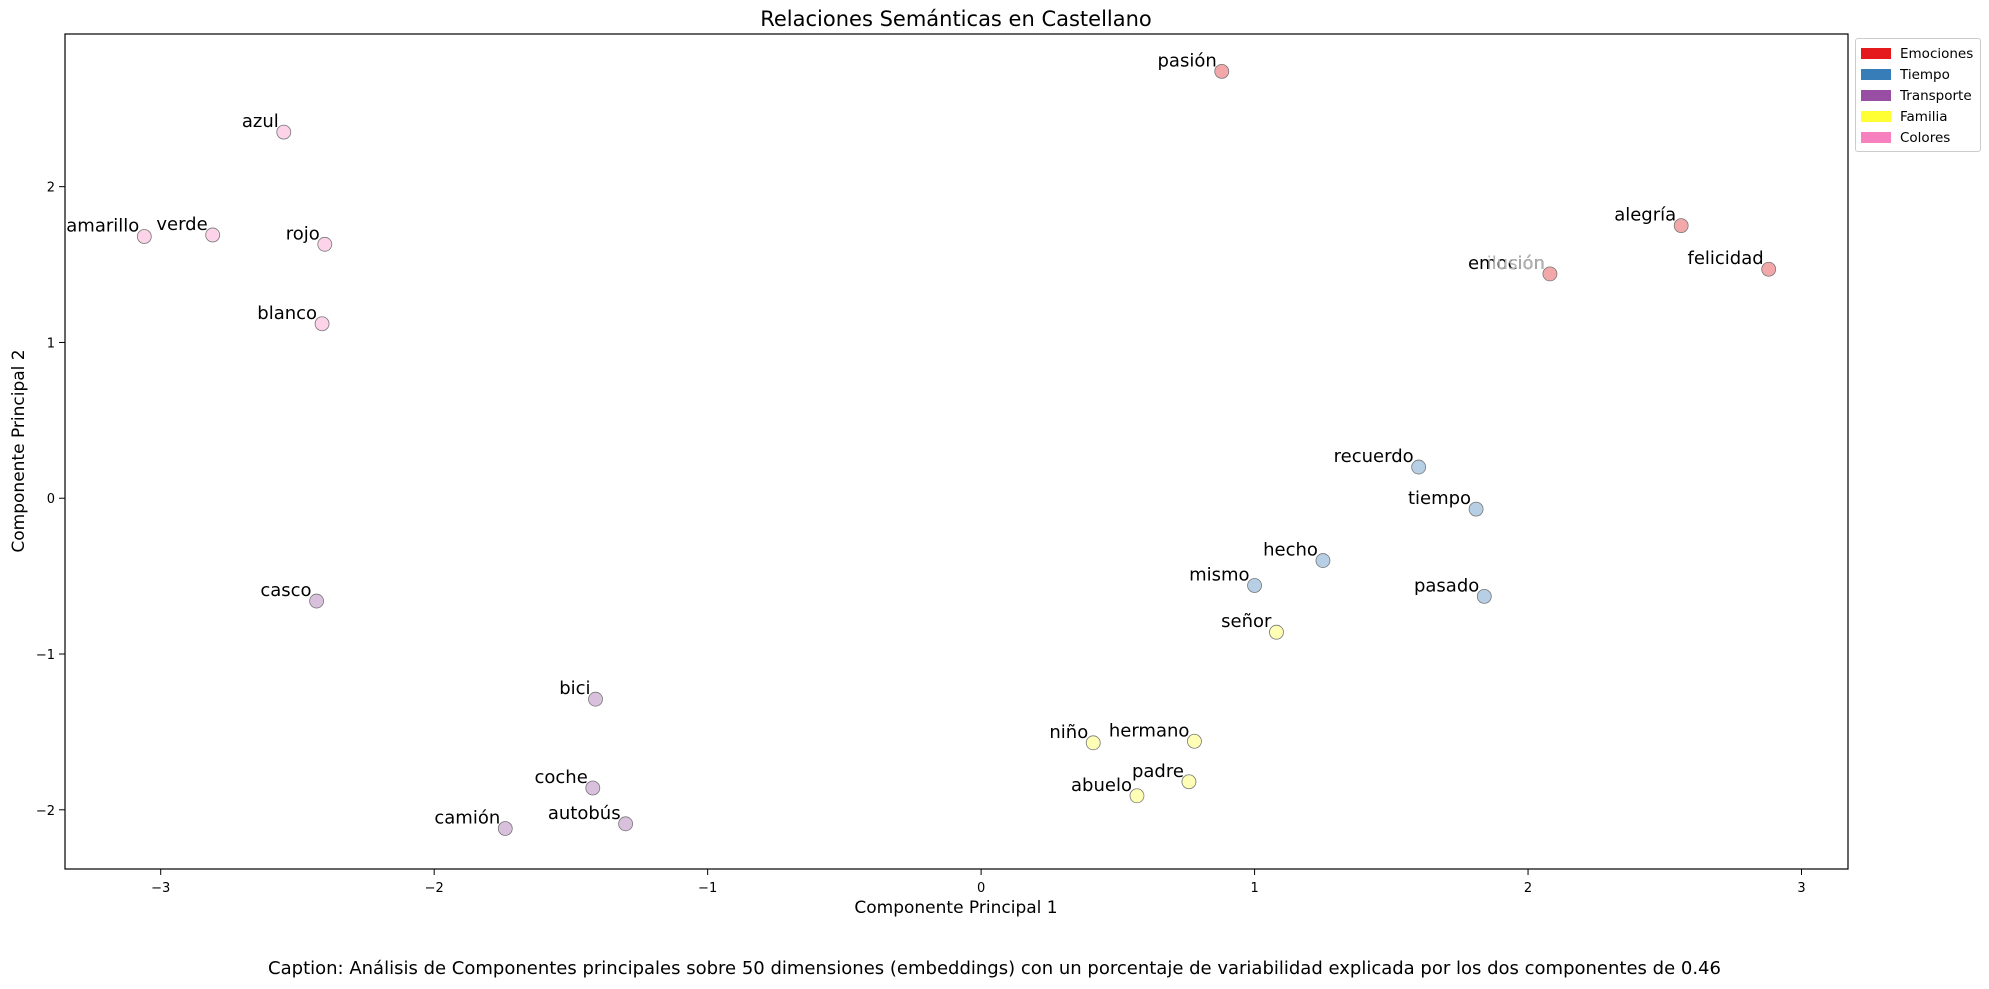  I want to click on chart-title: Relaciones Semánticas en Castellano, so click(956, 19).